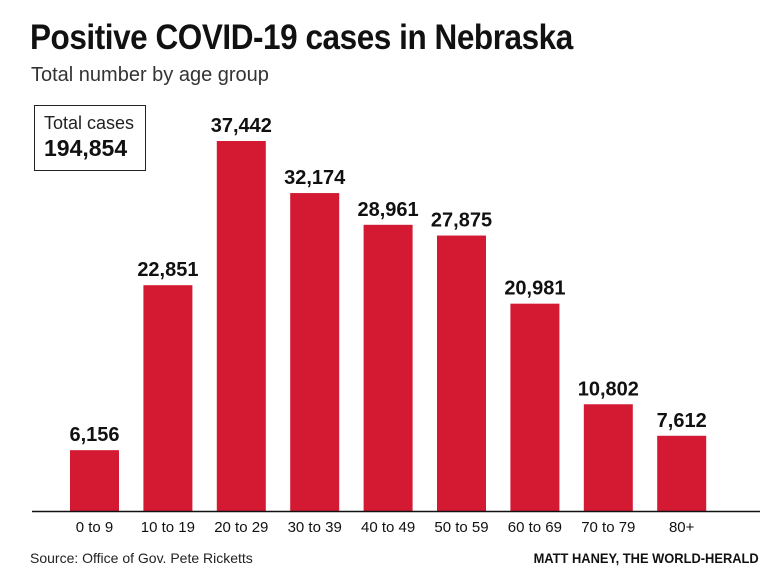 Image resolution: width=781 pixels, height=588 pixels. Describe the element at coordinates (167, 270) in the screenshot. I see `value-label-1: 22,851` at that location.